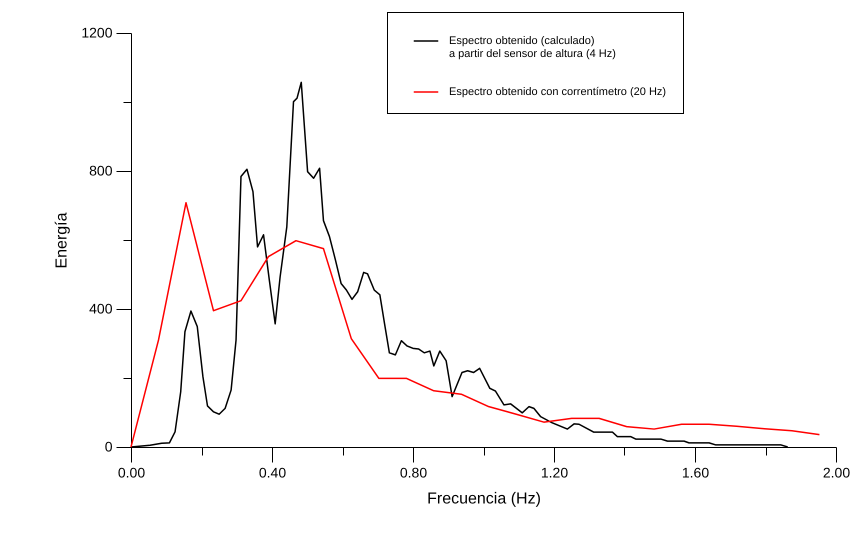 The image size is (860, 545). I want to click on x-tick-label: 0.00, so click(132, 472).